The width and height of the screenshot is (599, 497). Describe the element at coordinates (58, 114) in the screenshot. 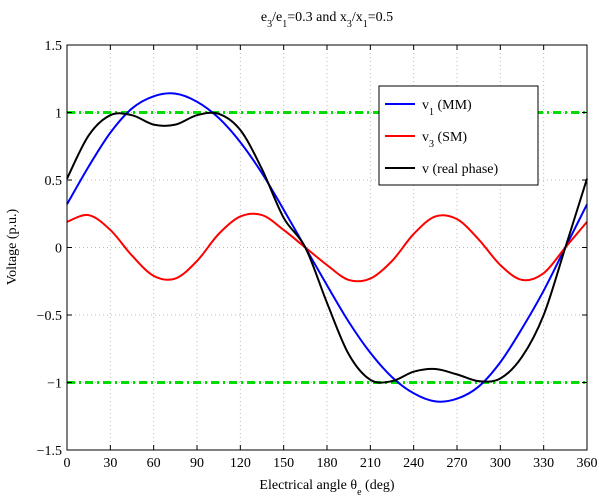

I see `y-tick-label: 1` at that location.